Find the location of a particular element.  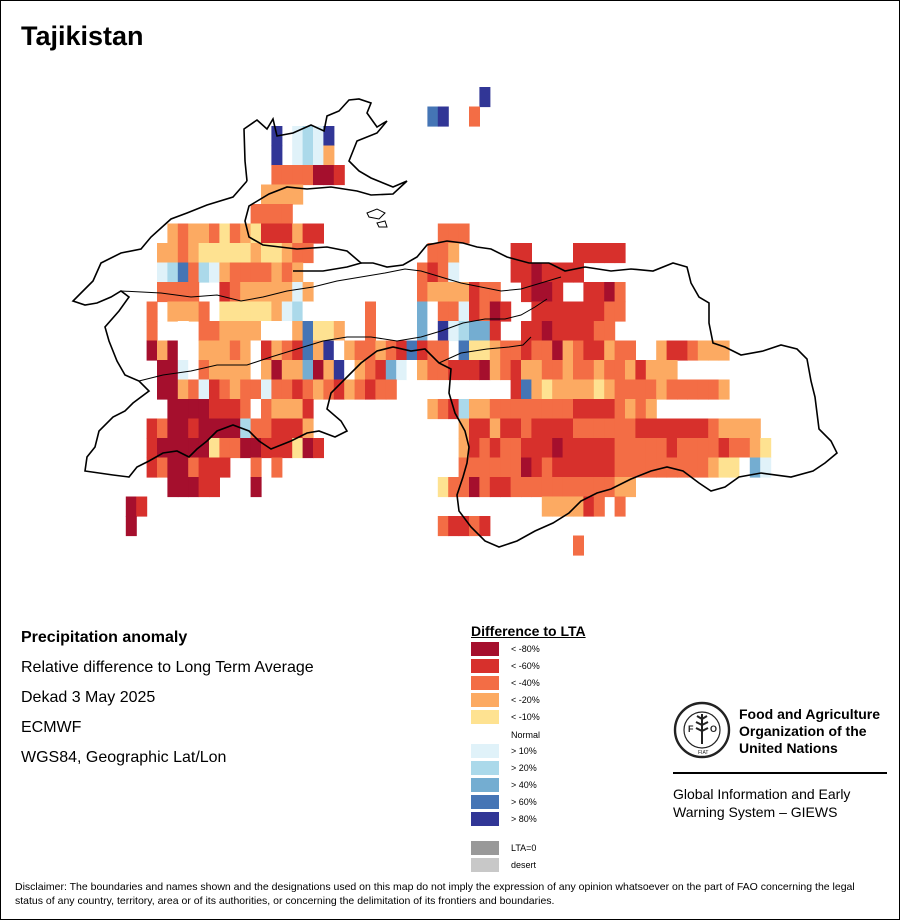

legend-label: Normal is located at coordinates (526, 735).